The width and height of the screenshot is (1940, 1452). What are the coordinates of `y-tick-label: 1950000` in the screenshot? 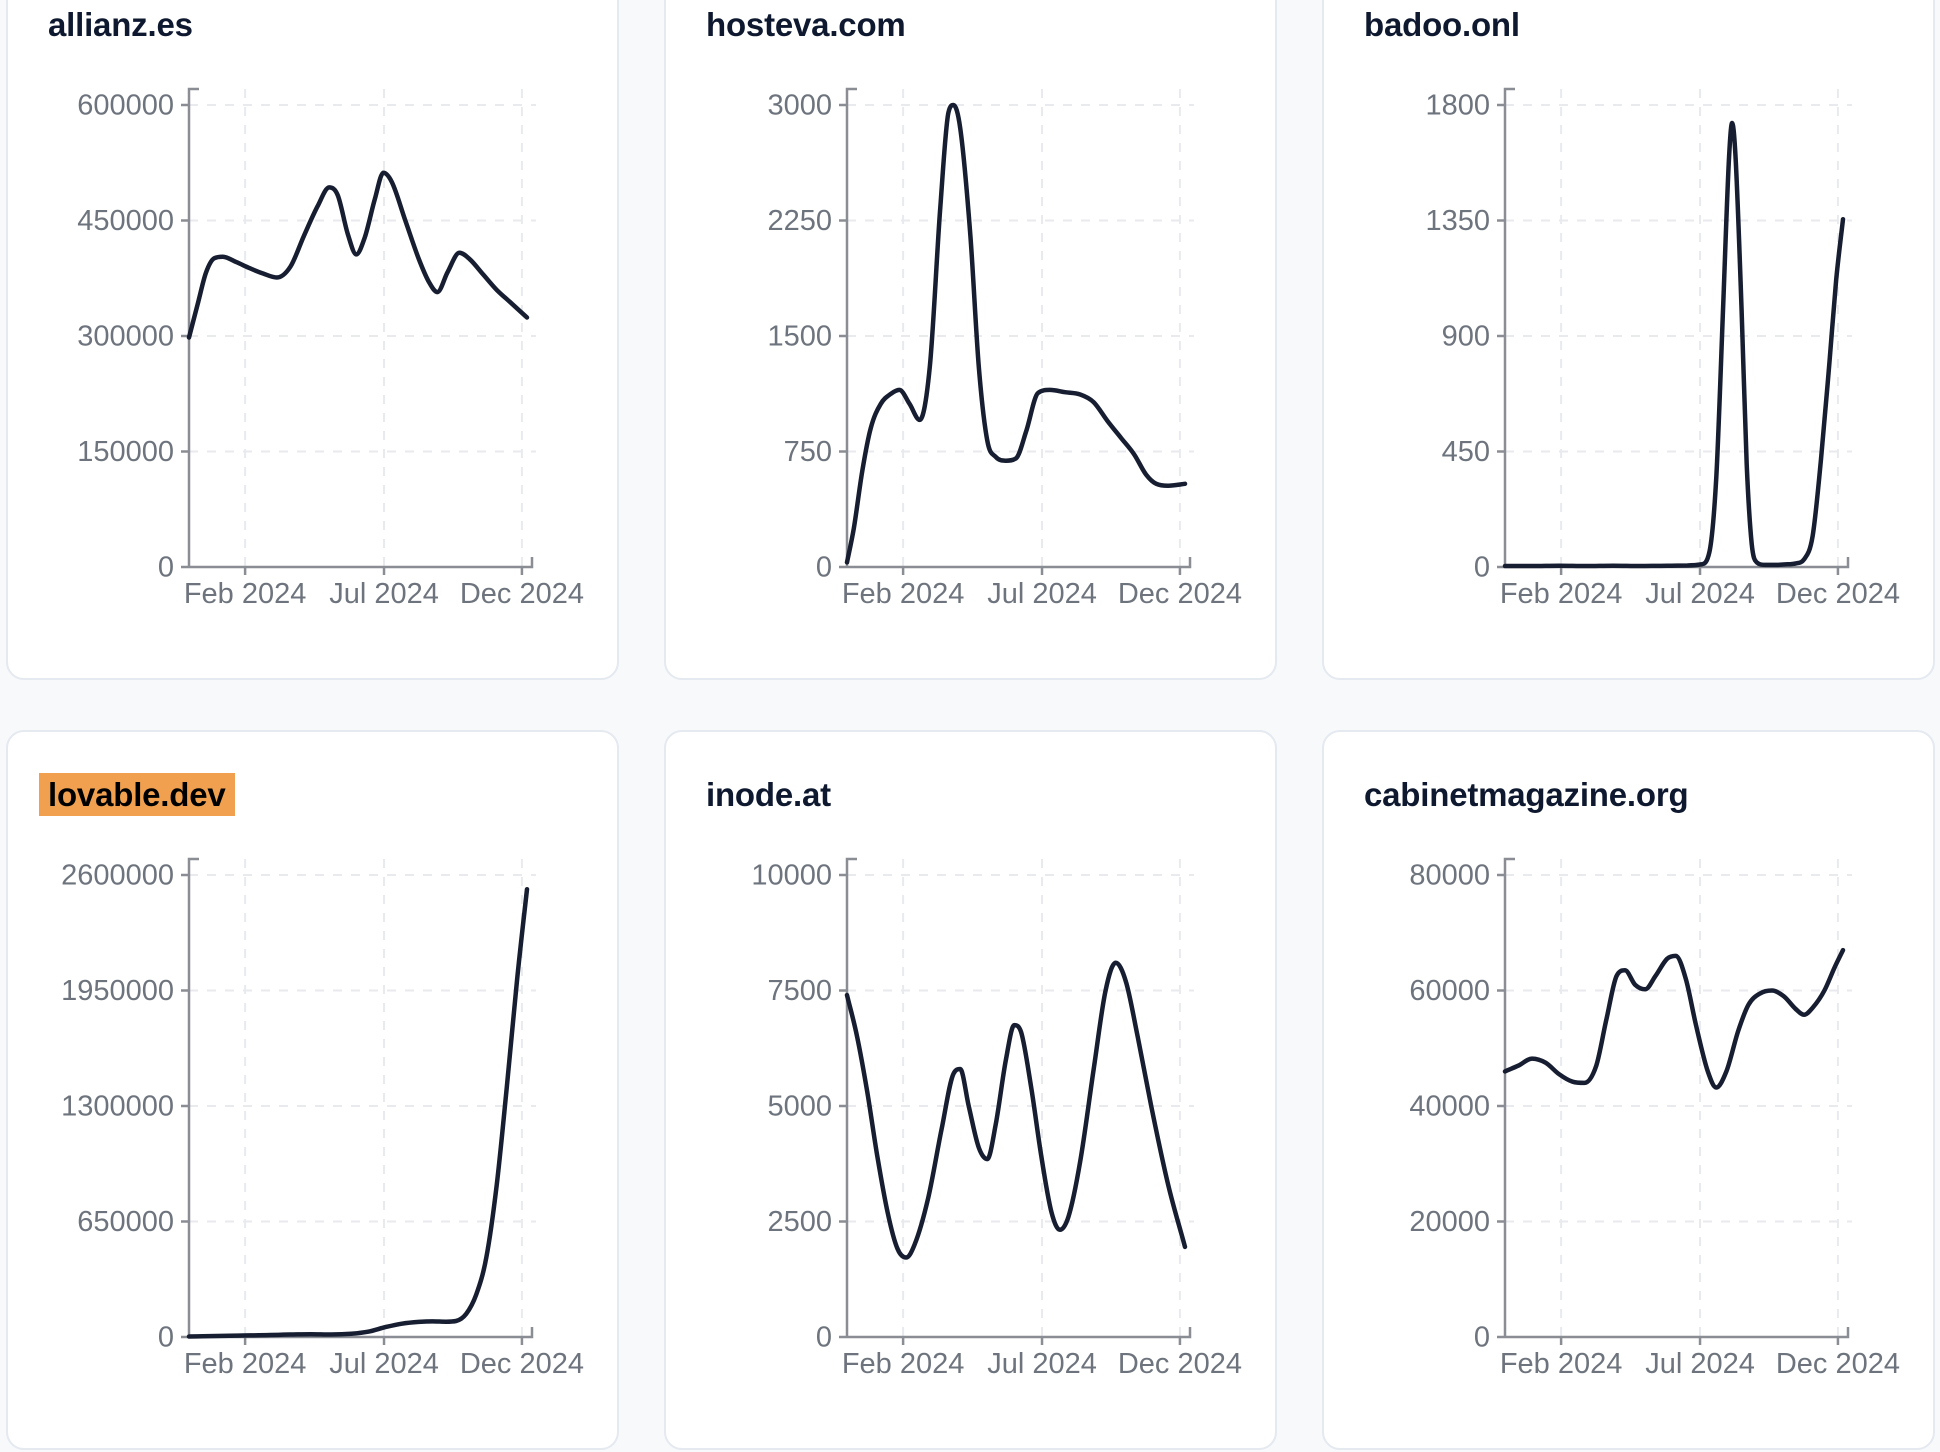 It's located at (117, 991).